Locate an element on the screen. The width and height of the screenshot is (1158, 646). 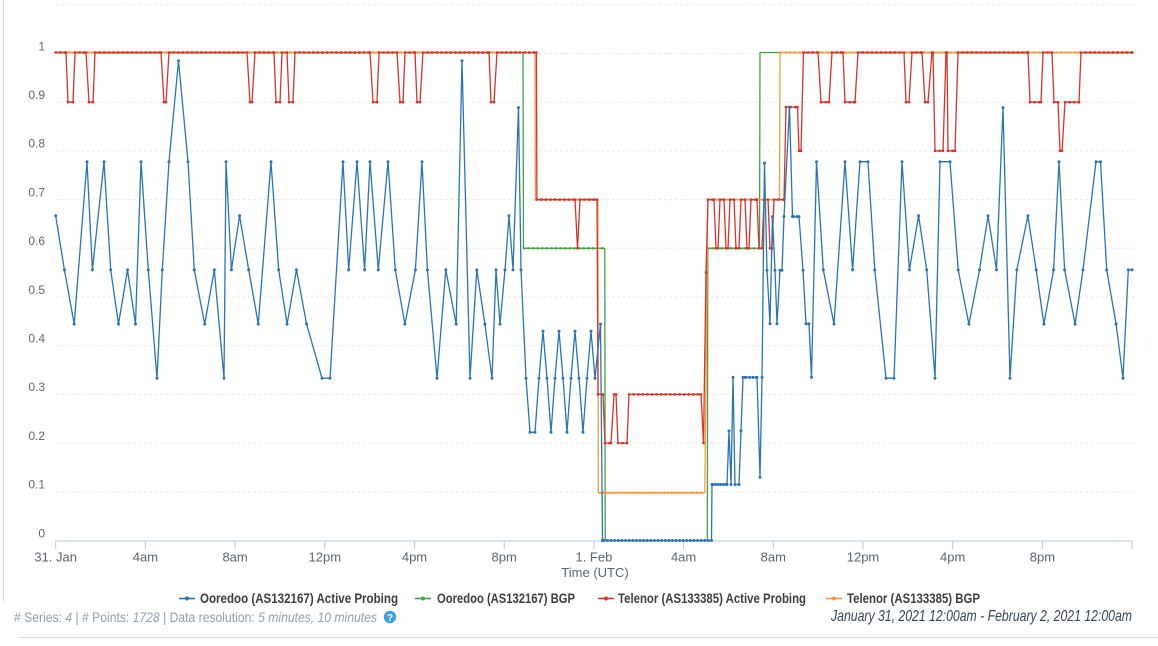
svg-text:Telenor (AS133385) Active Prob: Telenor (AS133385) Active Probing is located at coordinates (712, 598).